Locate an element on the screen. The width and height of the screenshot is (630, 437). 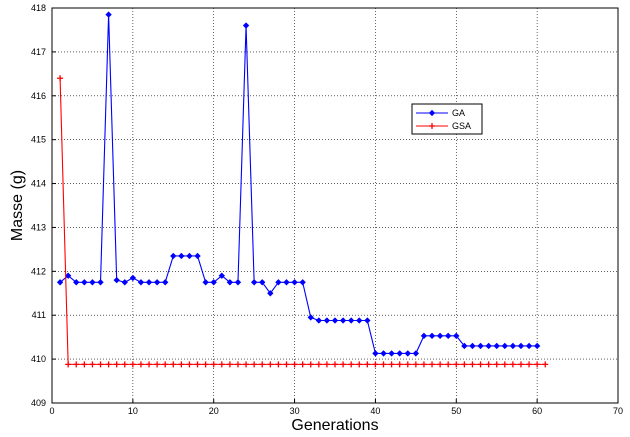
y-tick-label: 413 is located at coordinates (38, 227).